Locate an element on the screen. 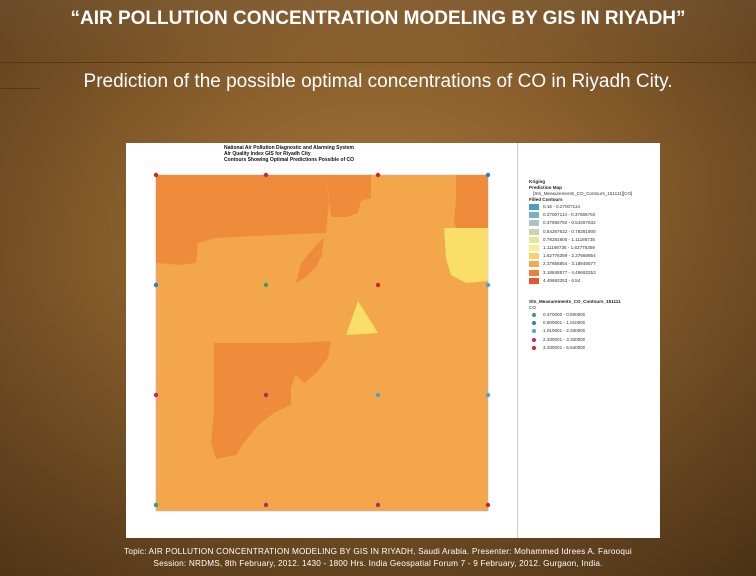 The width and height of the screenshot is (756, 576). legend-prediction-label: Prediction Map is located at coordinates (545, 187).